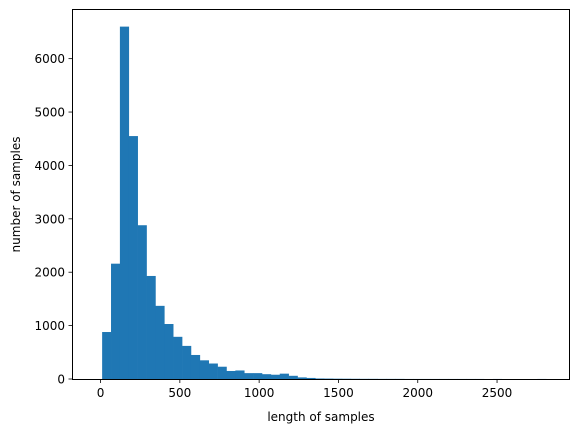  I want to click on y-tick-label: 5000, so click(49, 113).